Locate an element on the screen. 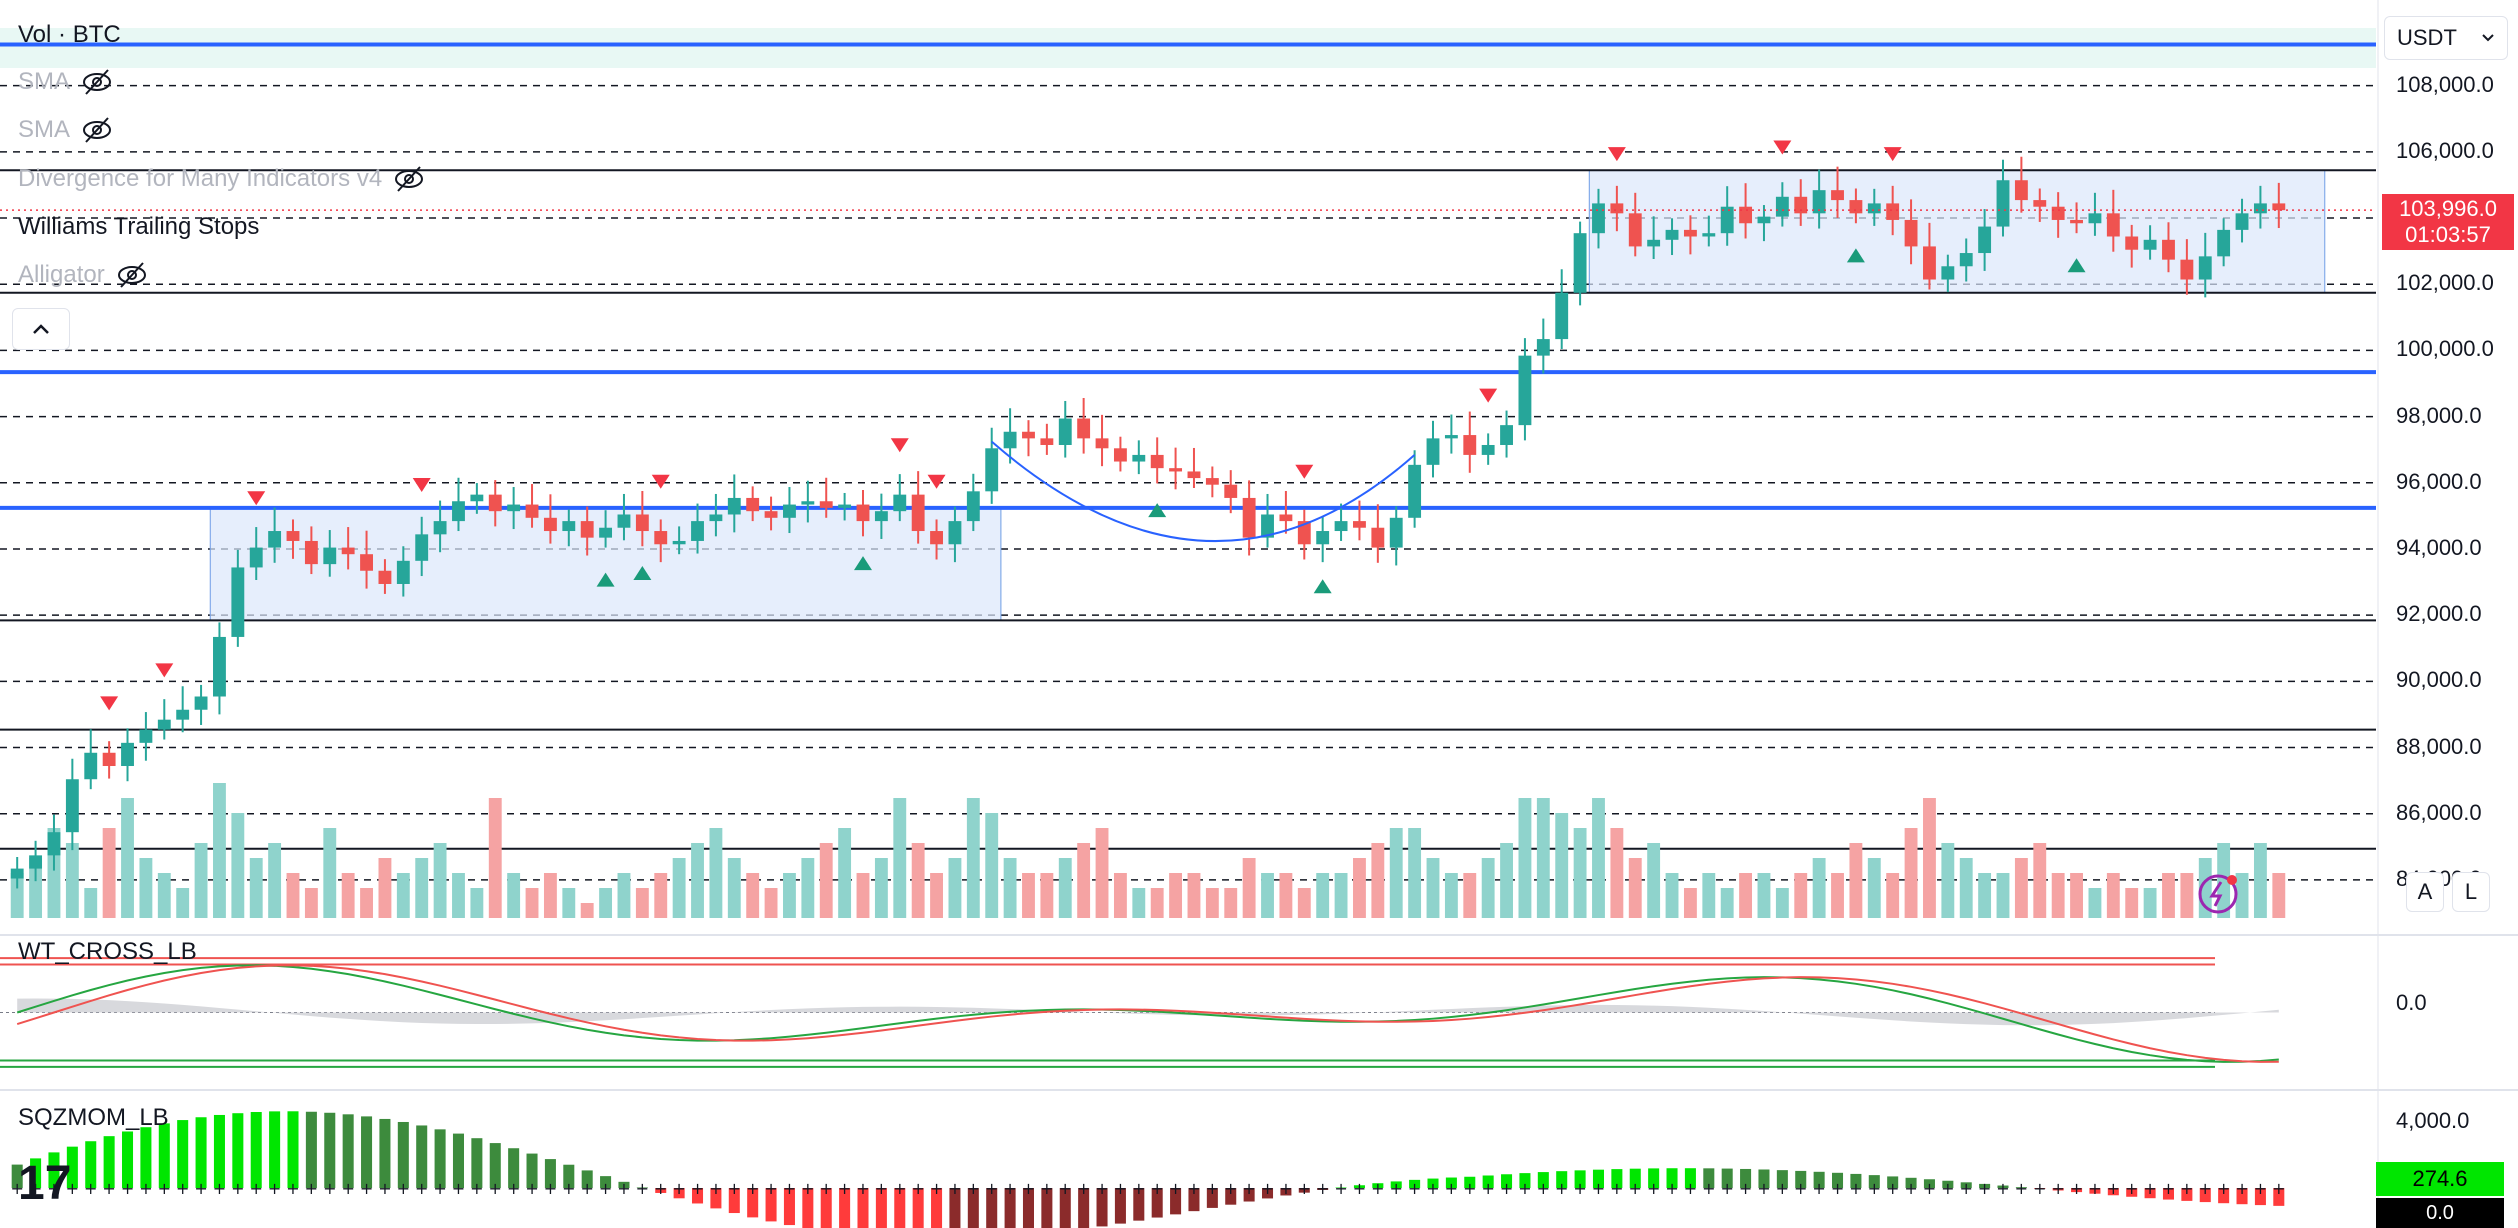 The image size is (2518, 1228). legend-alligator: Alligator is located at coordinates (83, 275).